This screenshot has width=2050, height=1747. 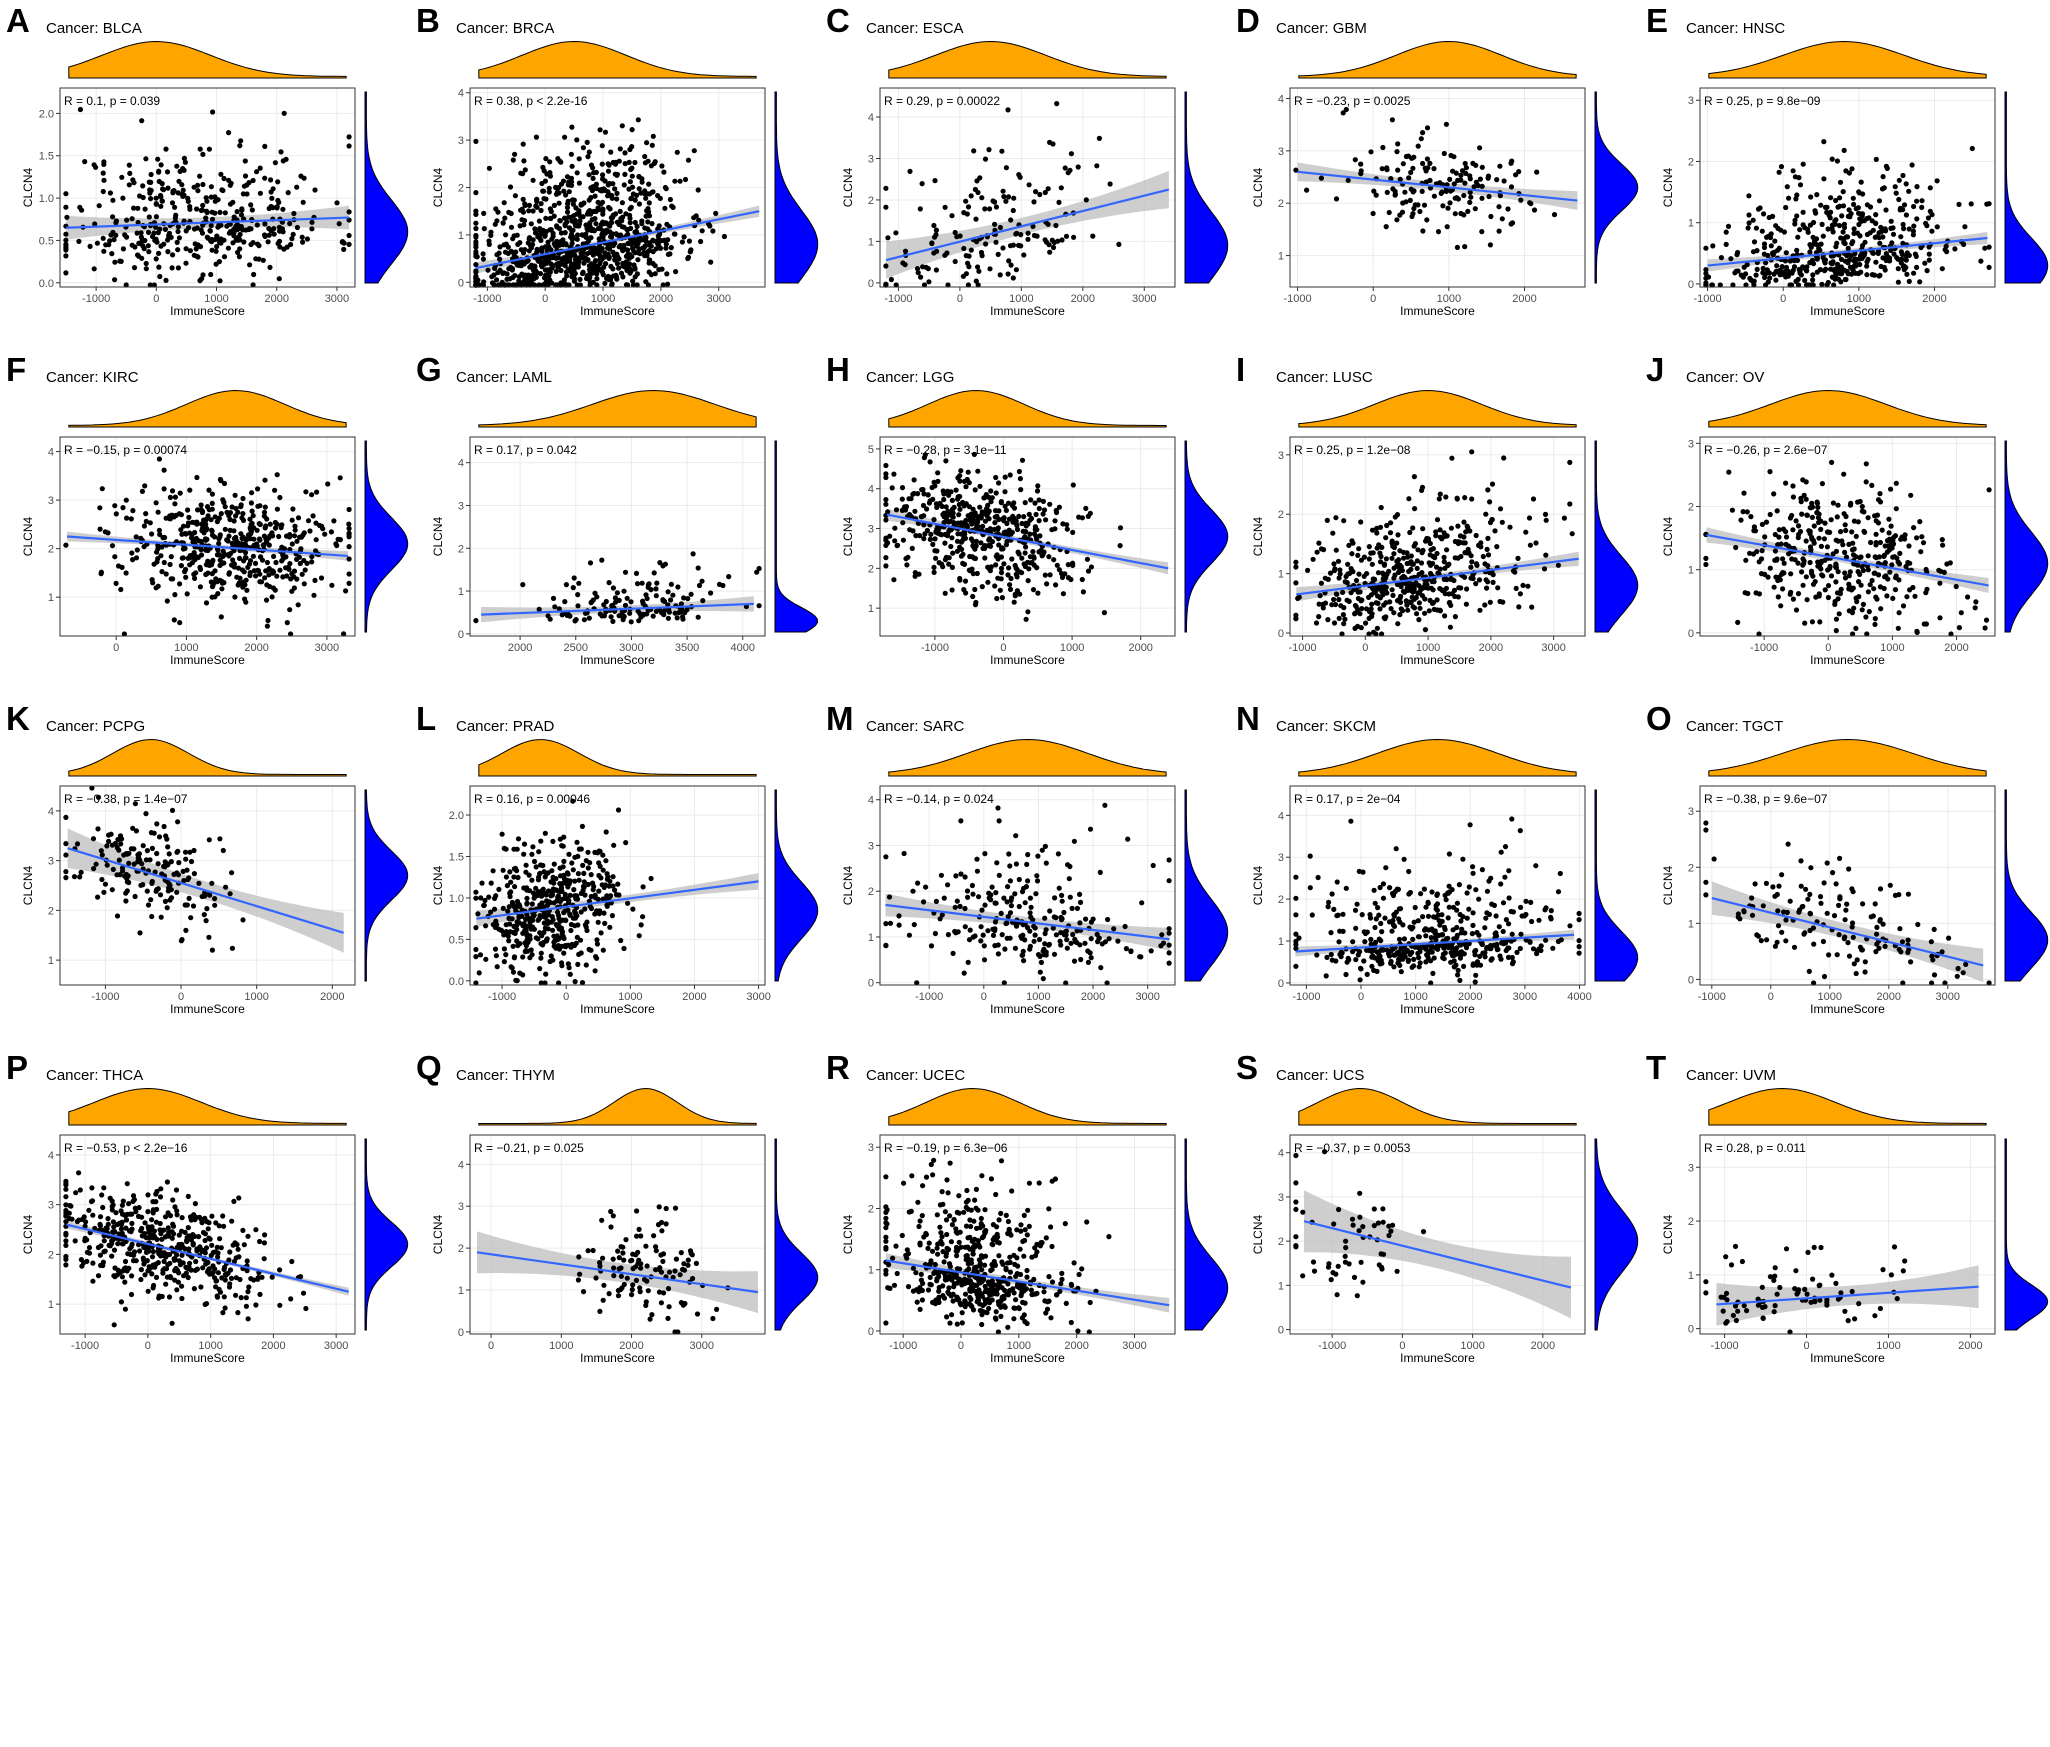 What do you see at coordinates (1373, 299) in the screenshot?
I see `x-tick-label: 0` at bounding box center [1373, 299].